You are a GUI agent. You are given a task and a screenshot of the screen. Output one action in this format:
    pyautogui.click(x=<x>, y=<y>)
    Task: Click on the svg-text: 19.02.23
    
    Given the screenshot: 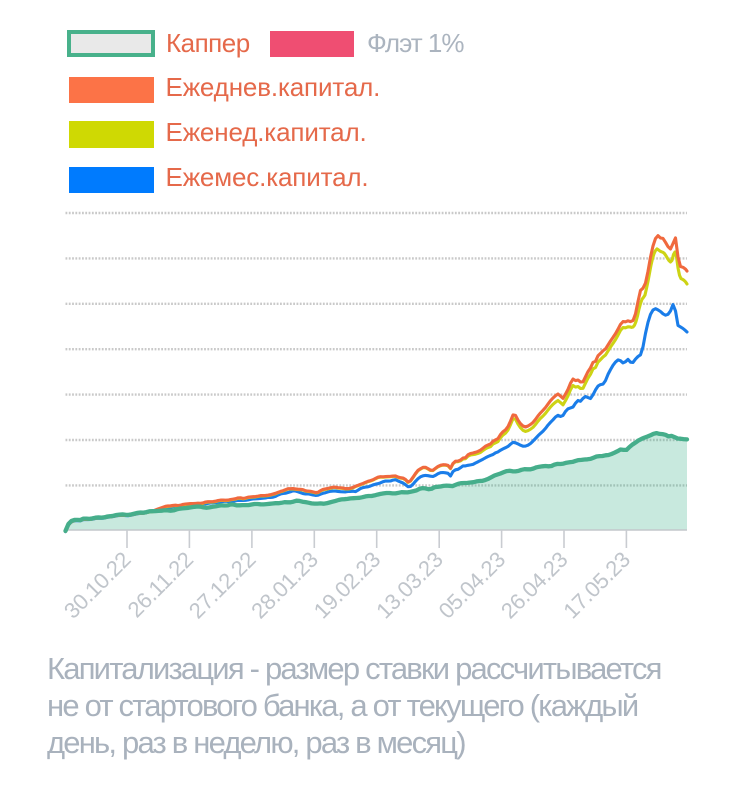 What is the action you would take?
    pyautogui.click(x=347, y=585)
    